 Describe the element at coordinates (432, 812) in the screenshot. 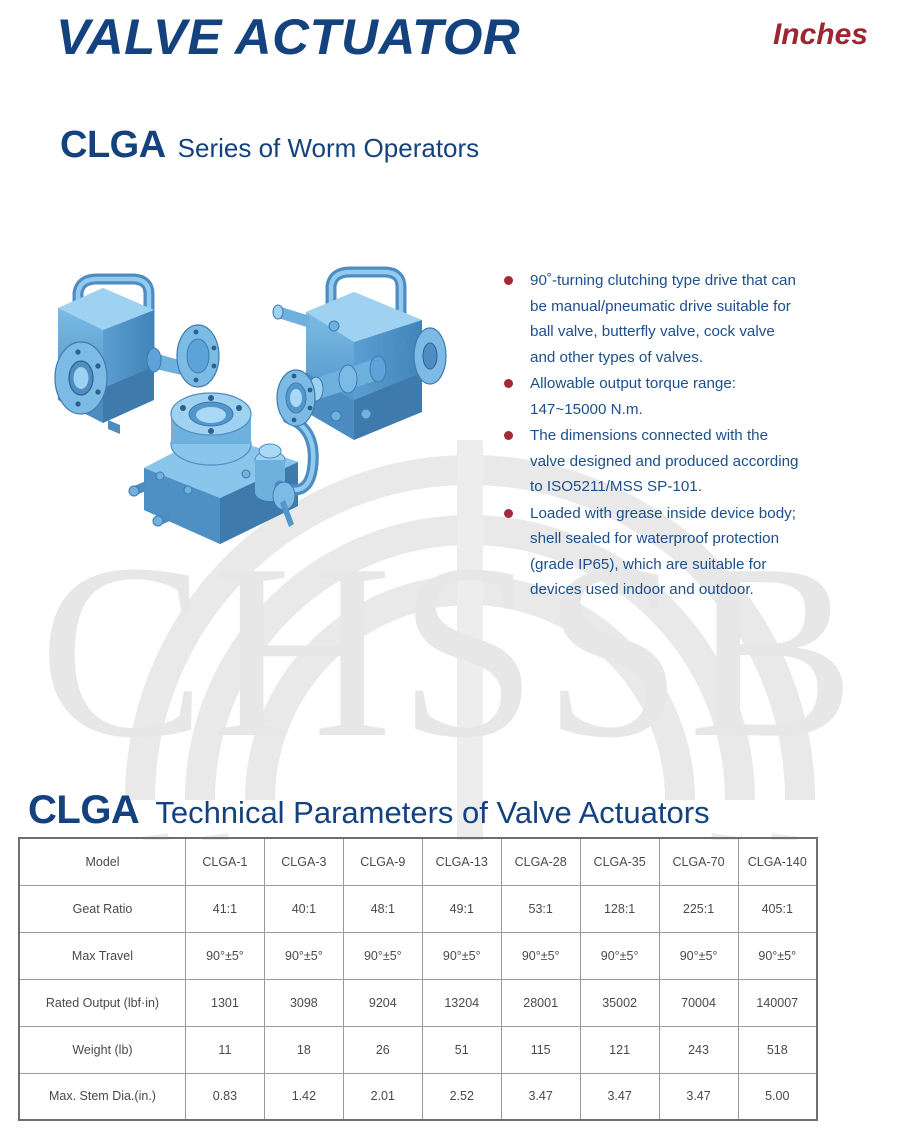

I see `table-title-description: Technical Parameters of Valve Actuators` at that location.